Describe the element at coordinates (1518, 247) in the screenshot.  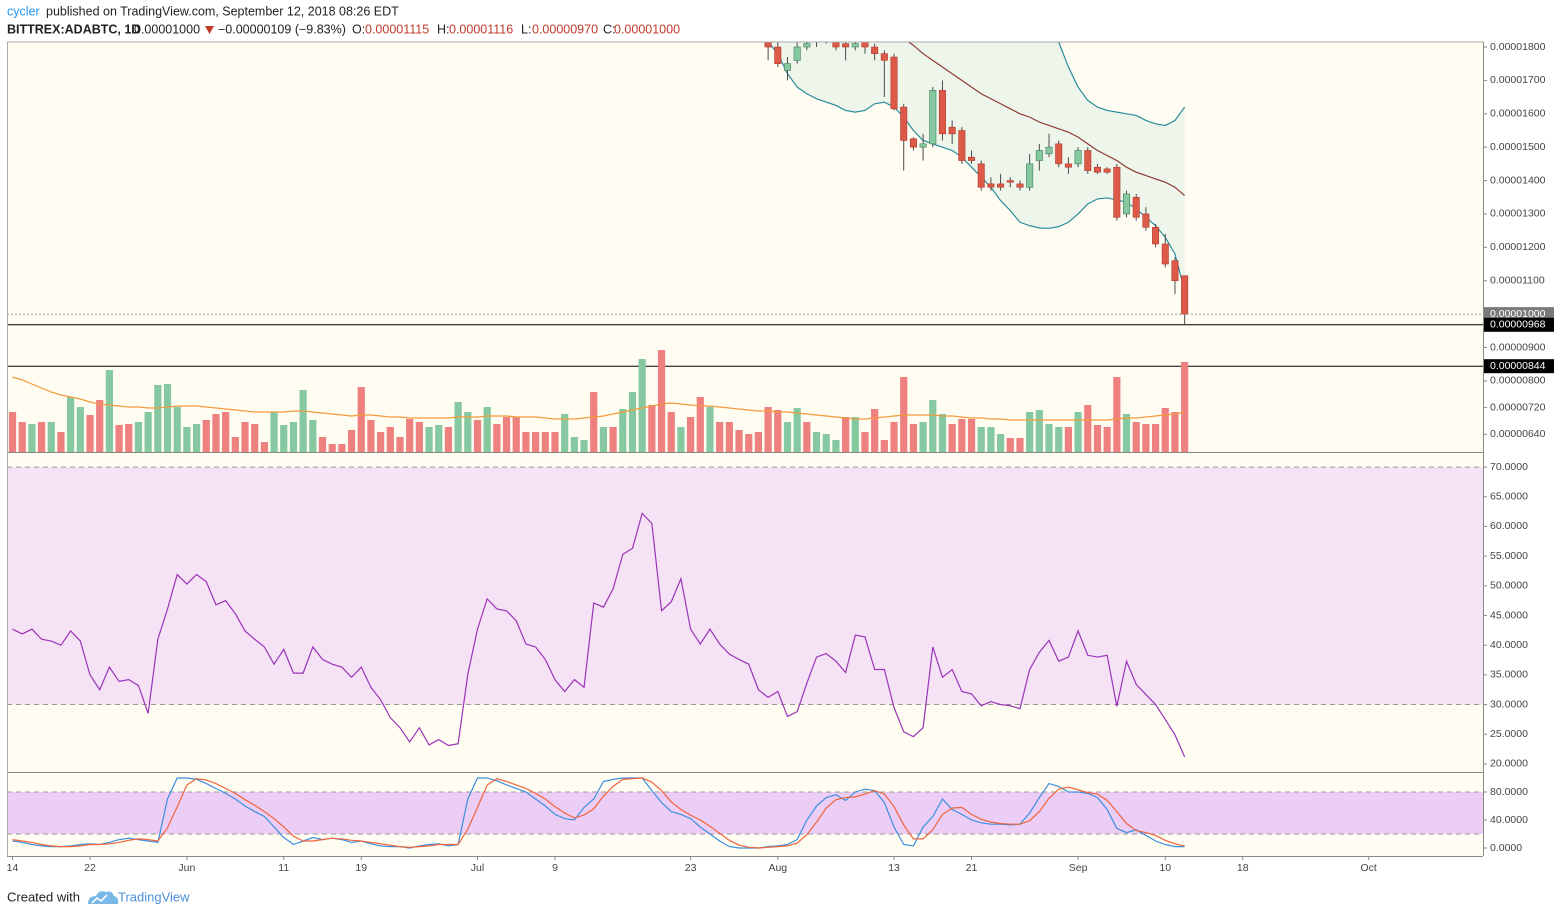
I see `y-tick-label: 0.00001200` at that location.